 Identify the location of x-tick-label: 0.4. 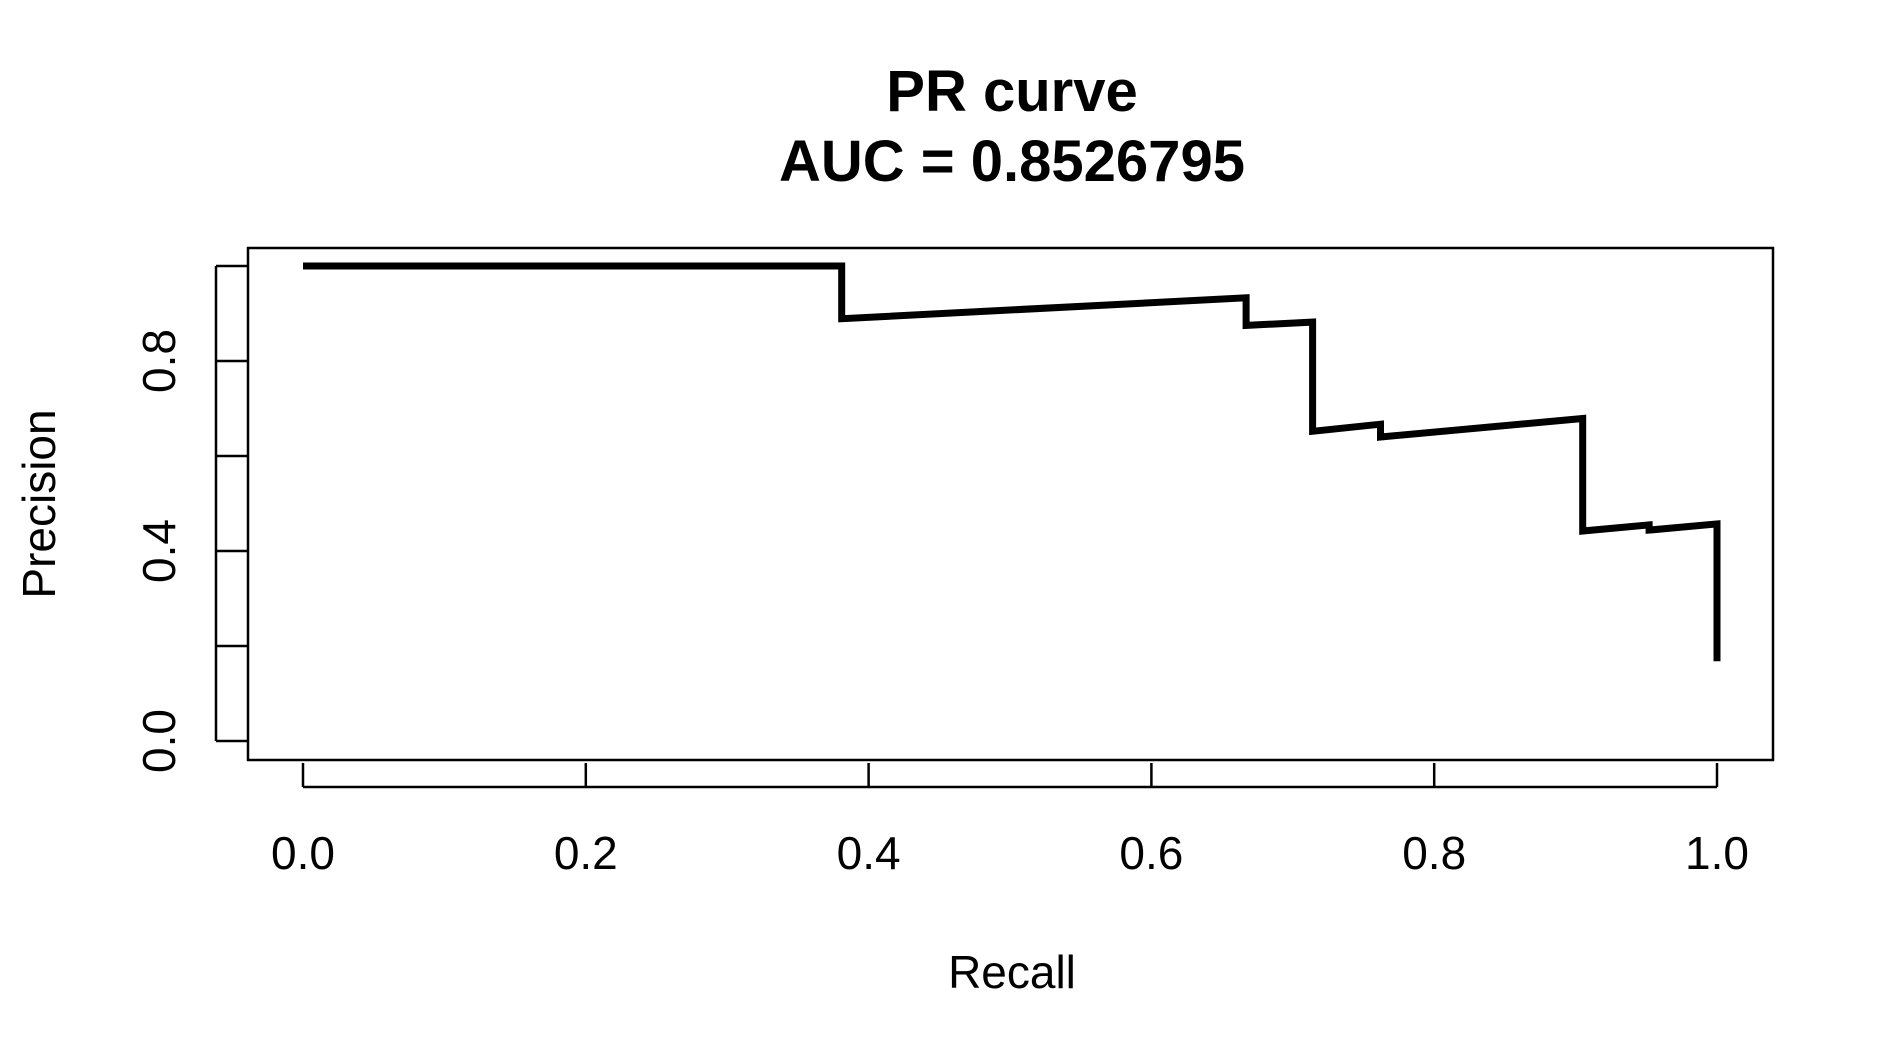
(869, 853).